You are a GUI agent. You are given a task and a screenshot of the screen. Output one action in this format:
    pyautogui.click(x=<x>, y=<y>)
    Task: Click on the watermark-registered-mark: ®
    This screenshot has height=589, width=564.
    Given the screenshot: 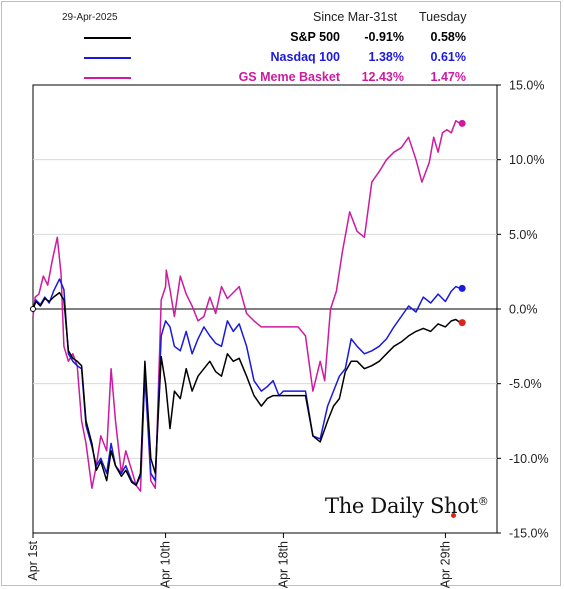 What is the action you would take?
    pyautogui.click(x=483, y=501)
    